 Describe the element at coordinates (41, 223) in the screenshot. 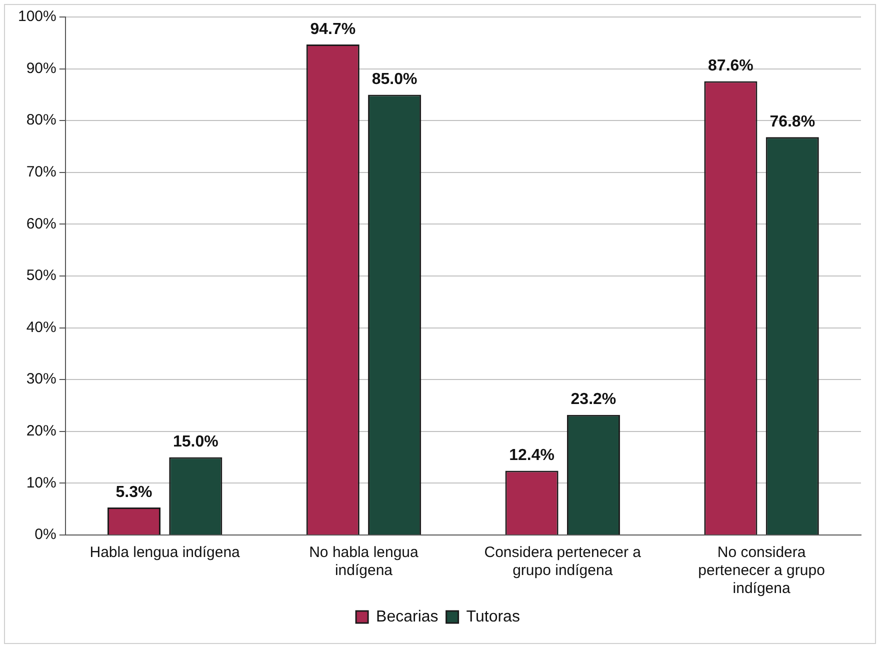

I see `y-tick-label: 60%` at that location.